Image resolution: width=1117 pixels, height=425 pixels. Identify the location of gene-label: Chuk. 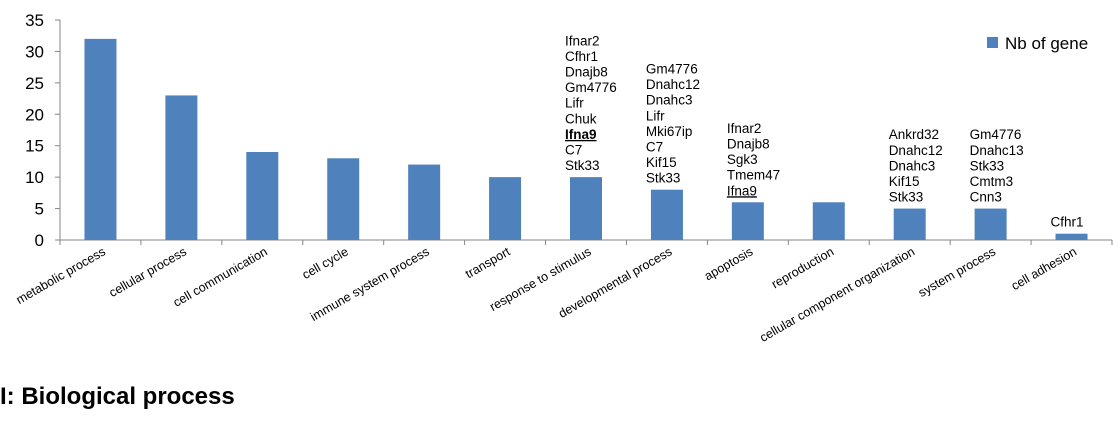
(581, 118).